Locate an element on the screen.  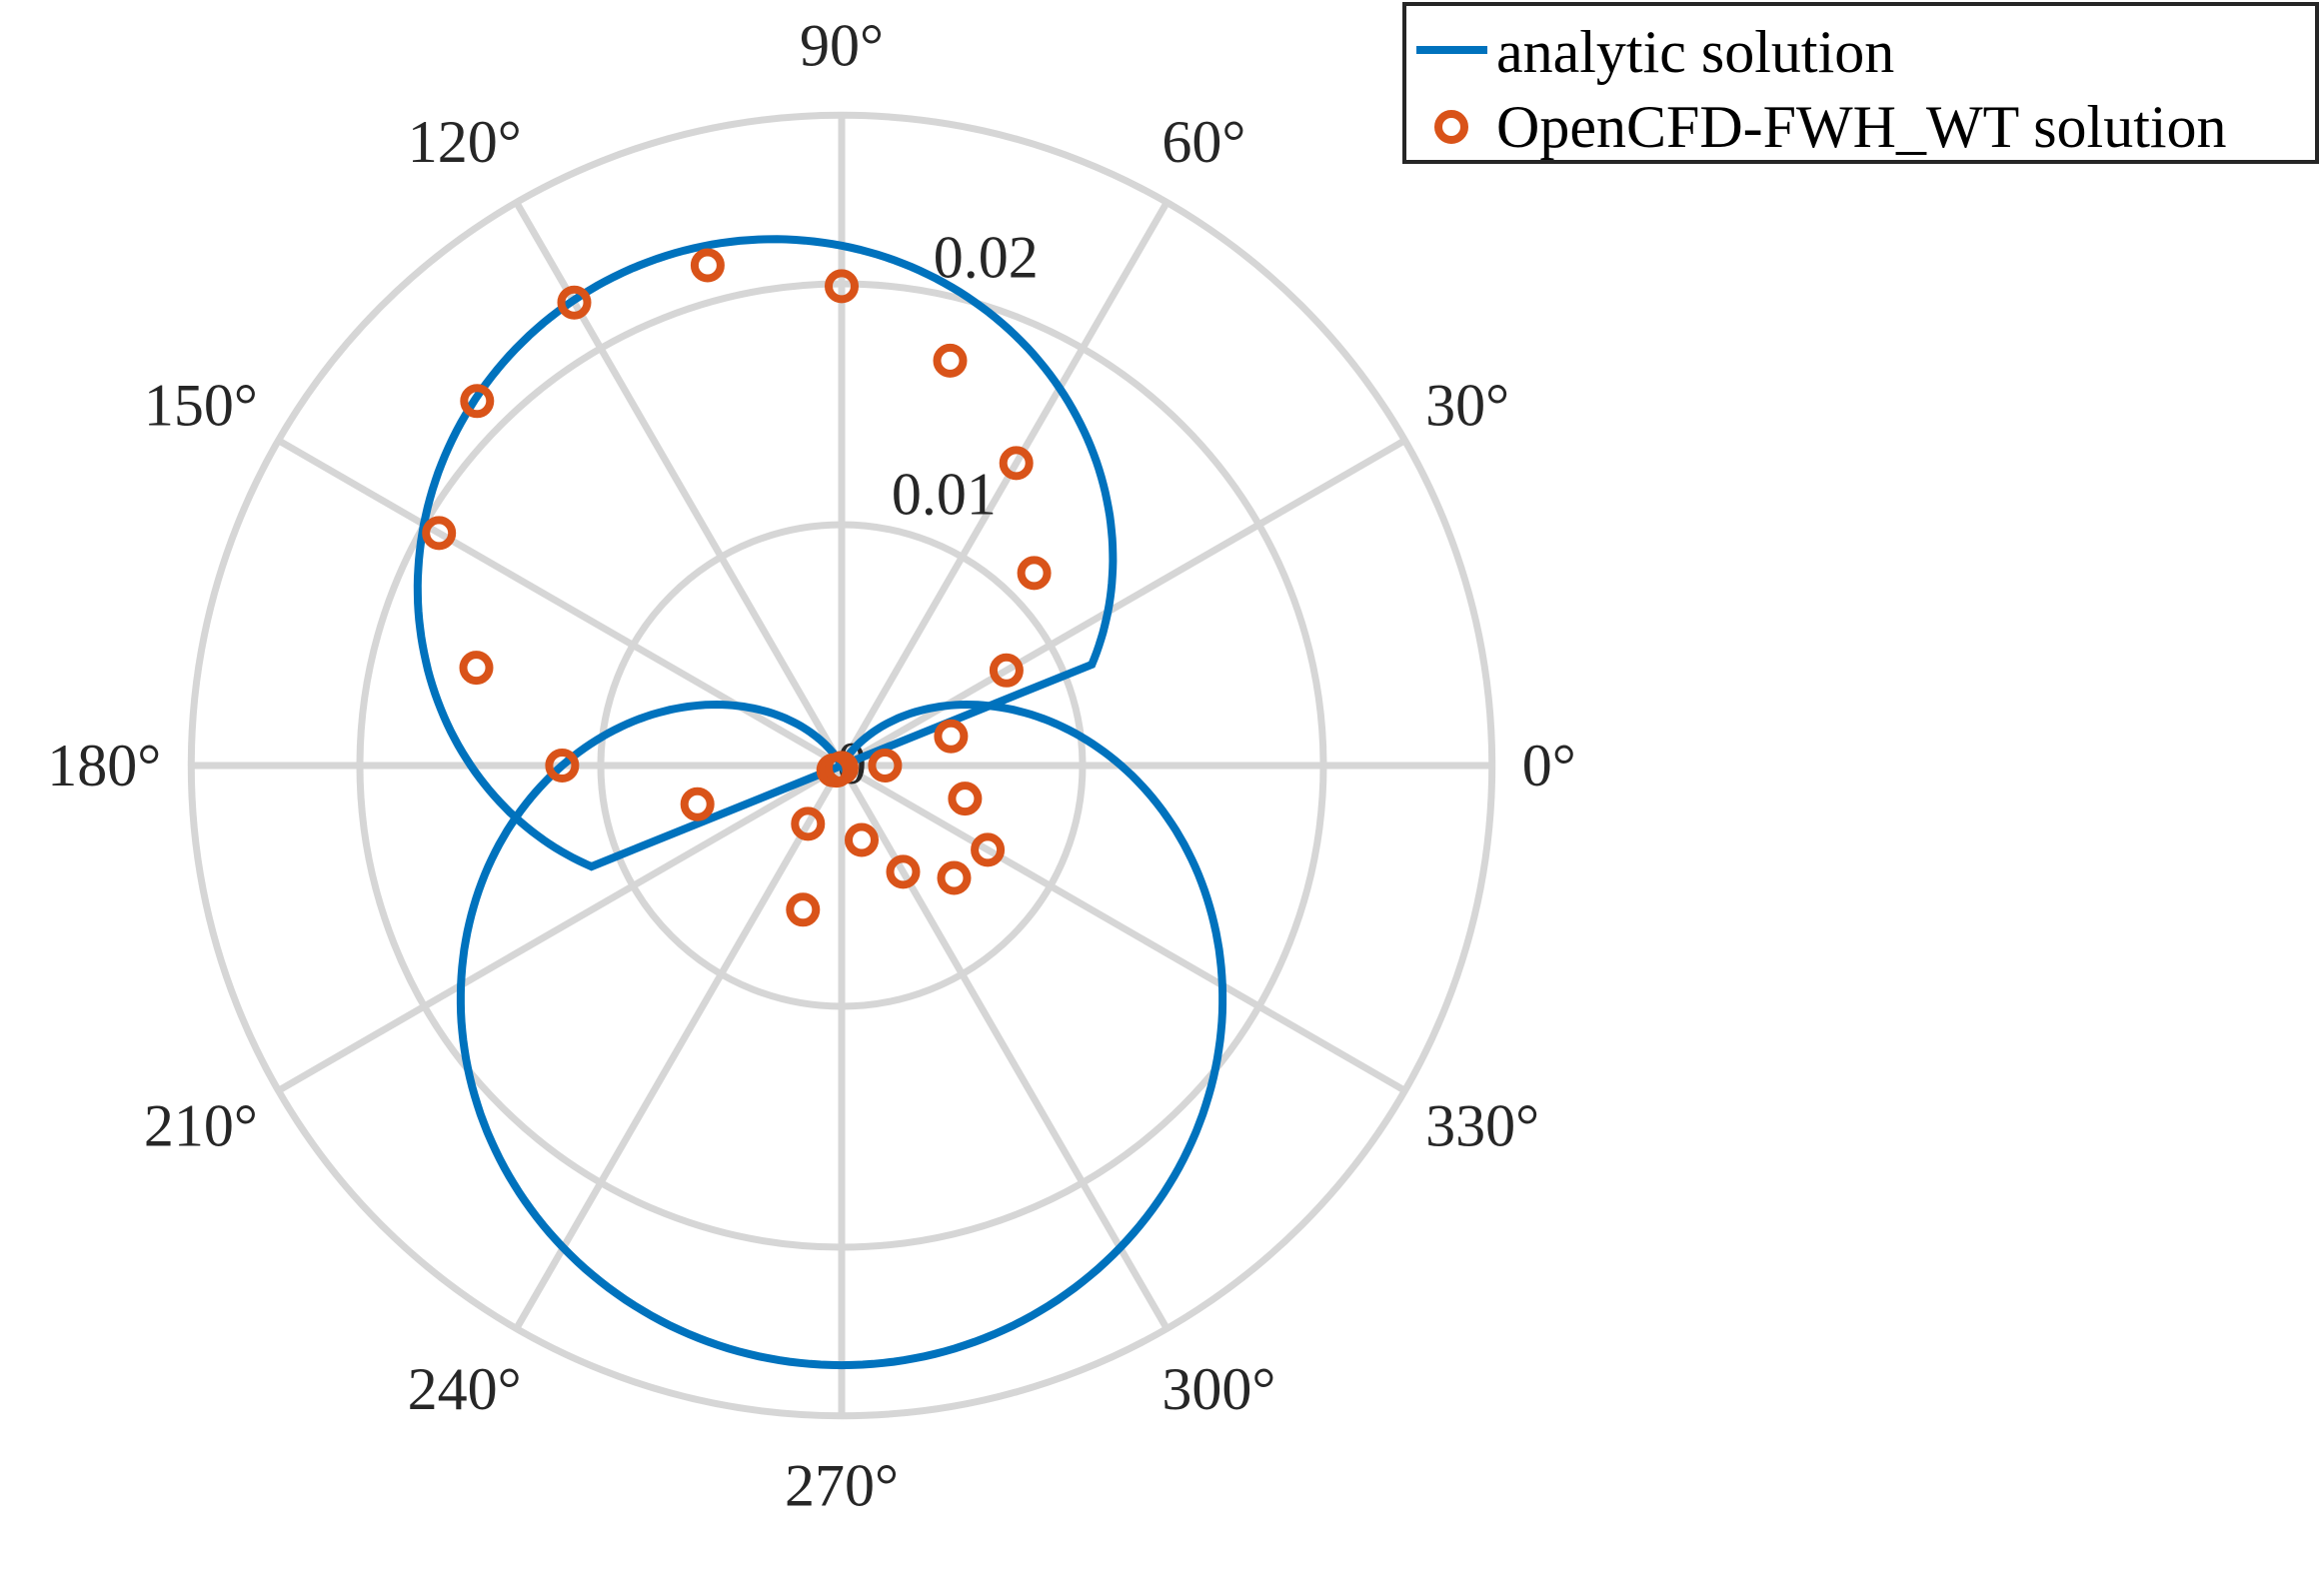
theta-tick-label: 270° is located at coordinates (842, 1486).